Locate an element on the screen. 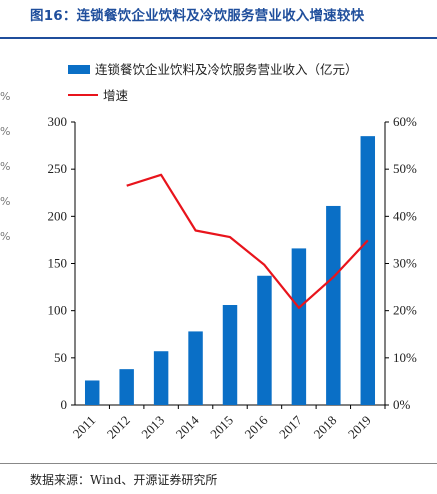  x-tick-label: 2014 is located at coordinates (187, 426).